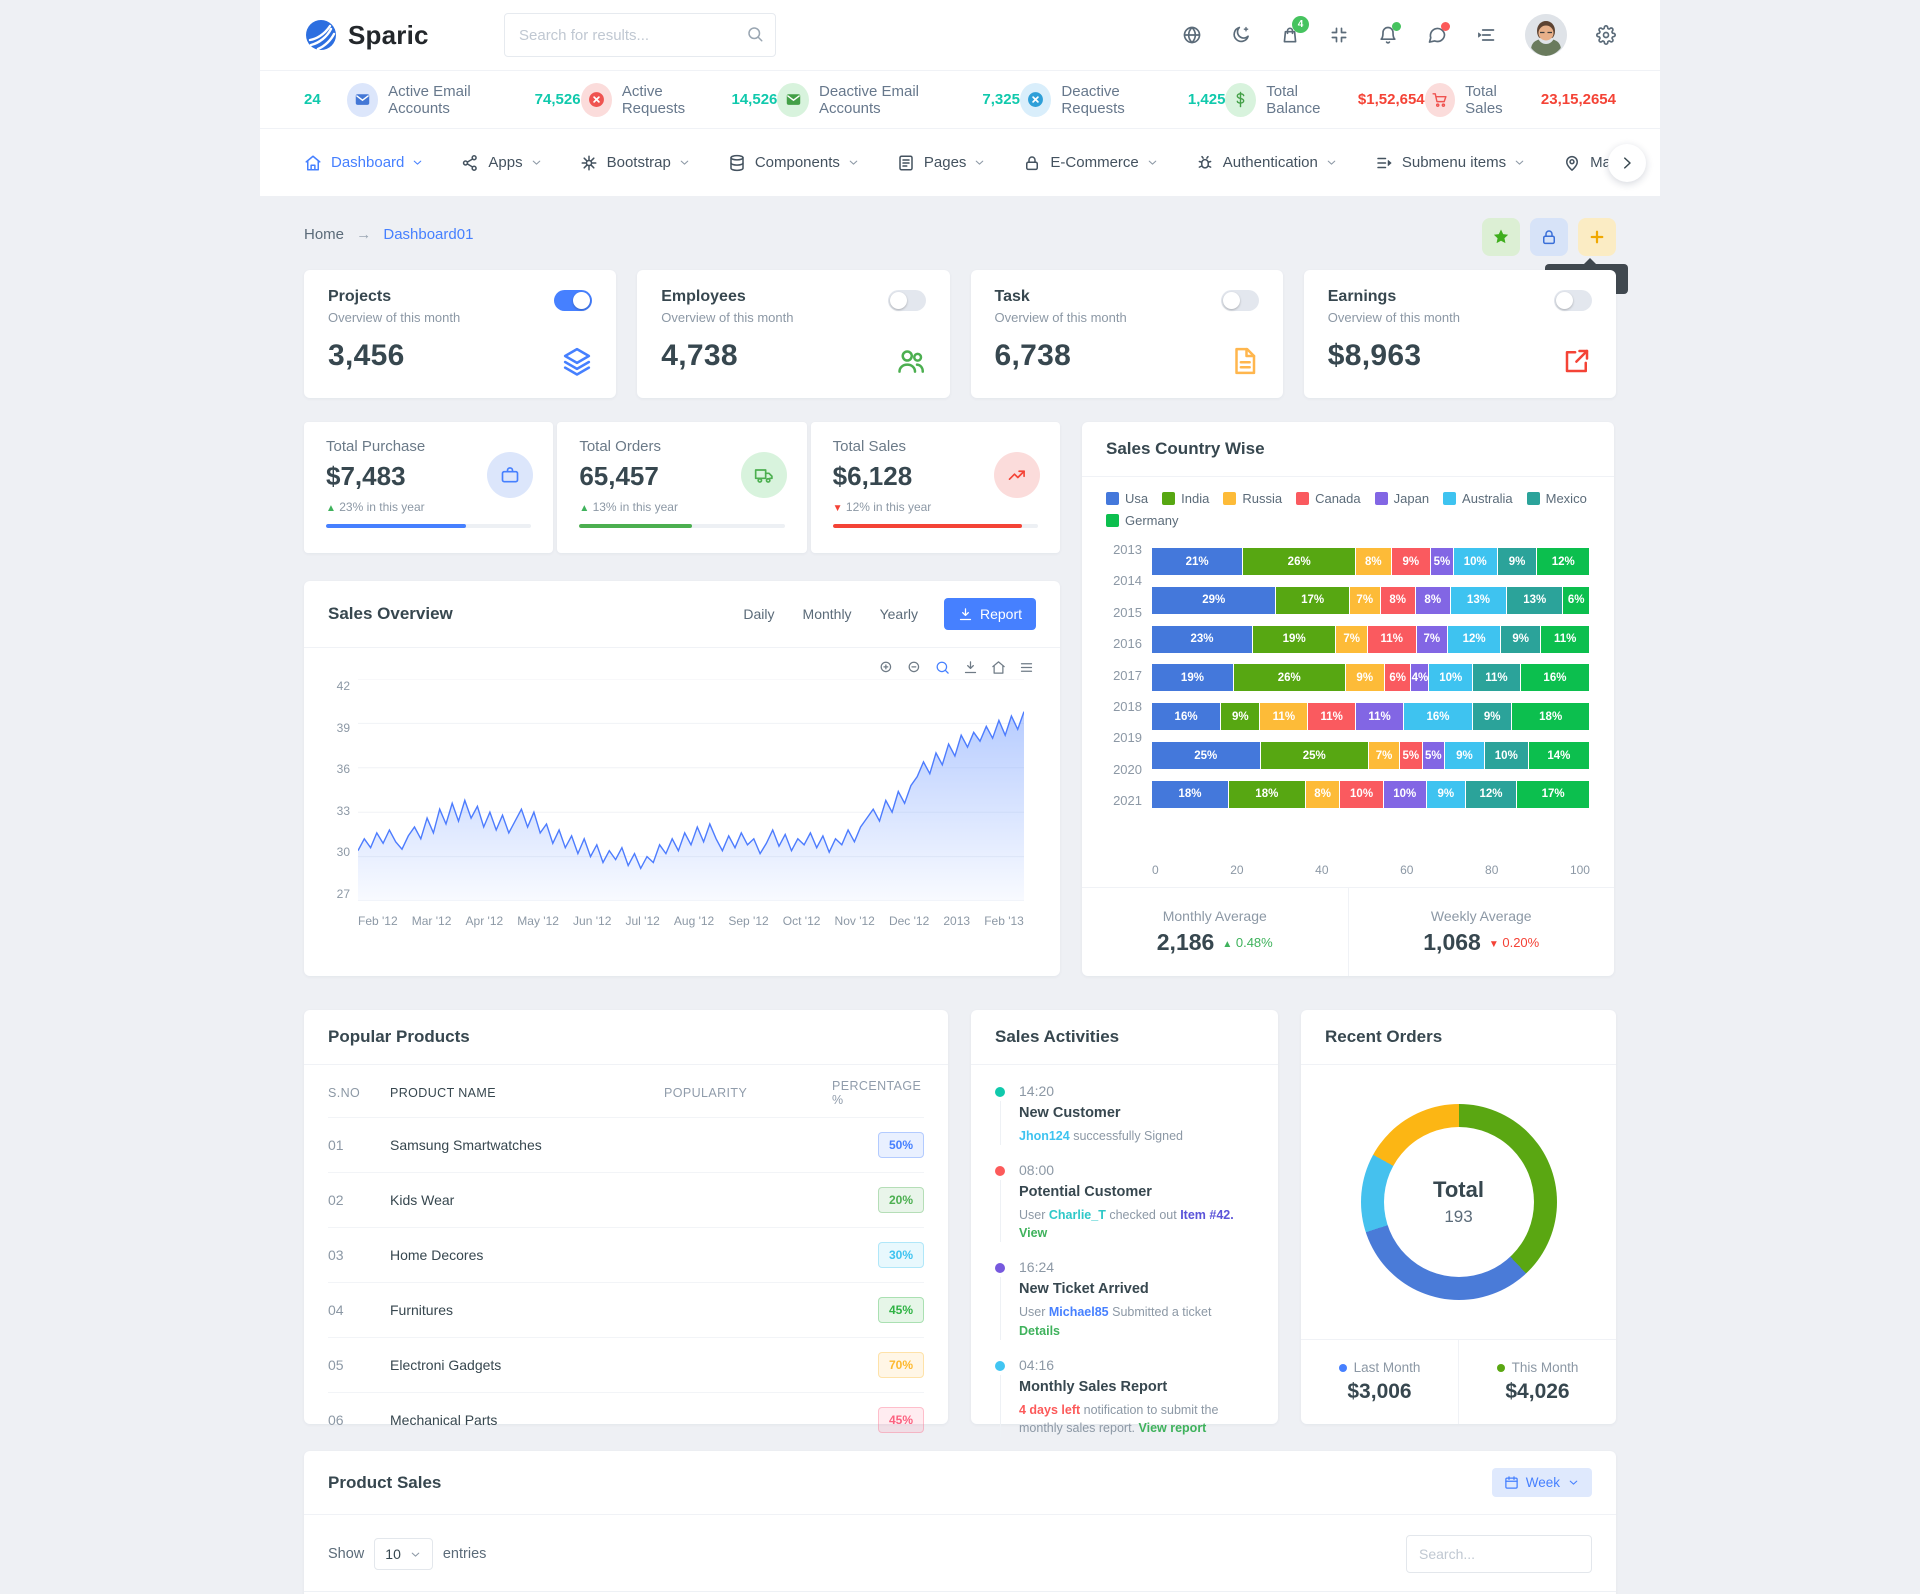 This screenshot has width=1920, height=1594. What do you see at coordinates (1566, 639) in the screenshot?
I see `bar-segment: 11%` at bounding box center [1566, 639].